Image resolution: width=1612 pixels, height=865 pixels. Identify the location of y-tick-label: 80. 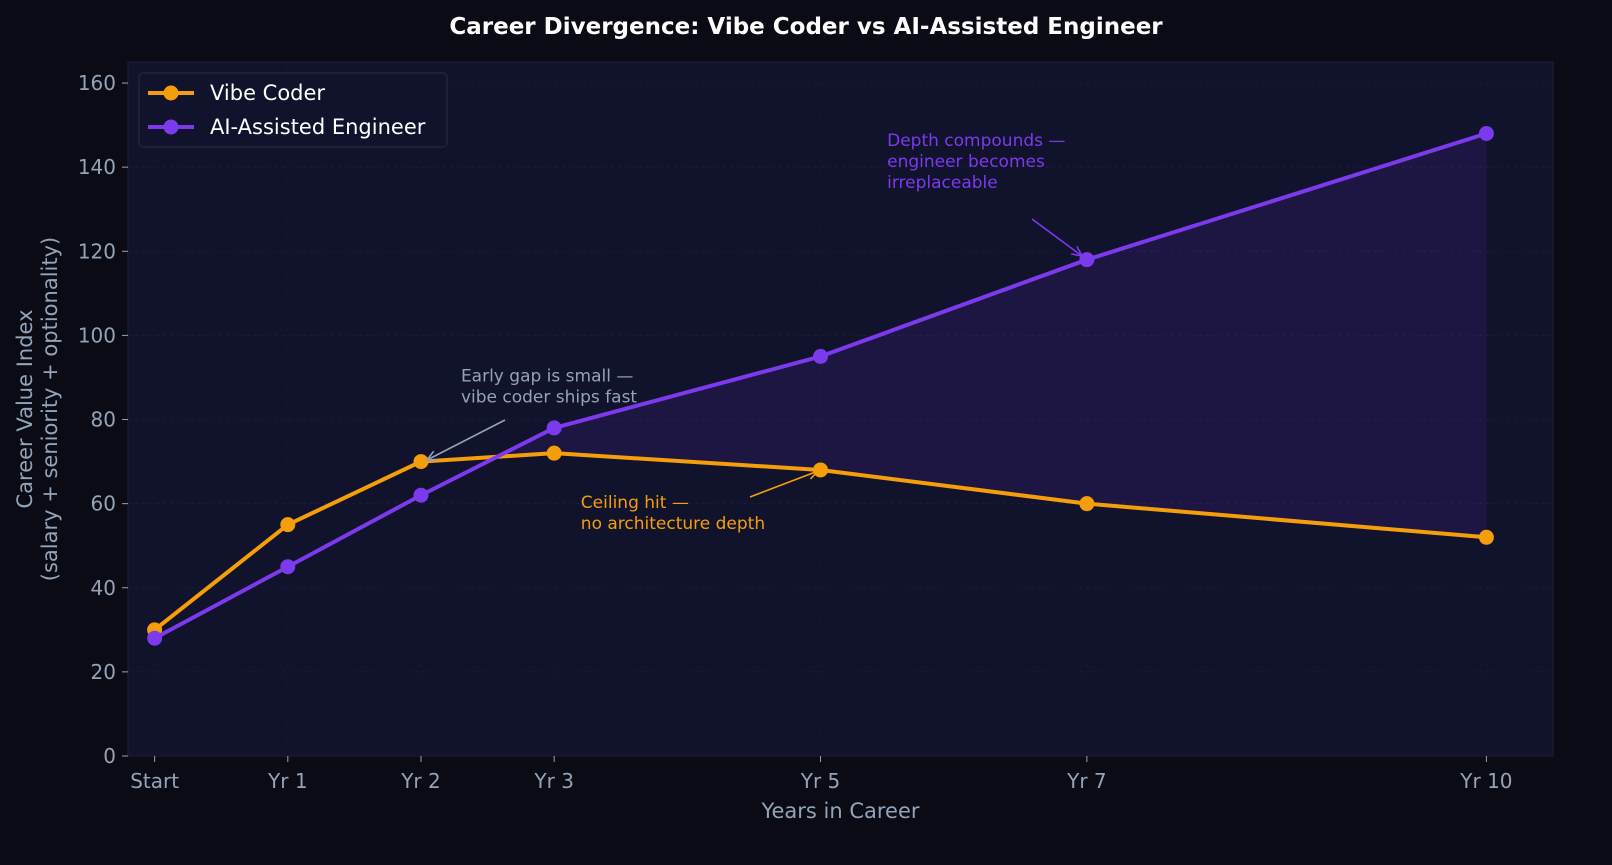
(103, 420).